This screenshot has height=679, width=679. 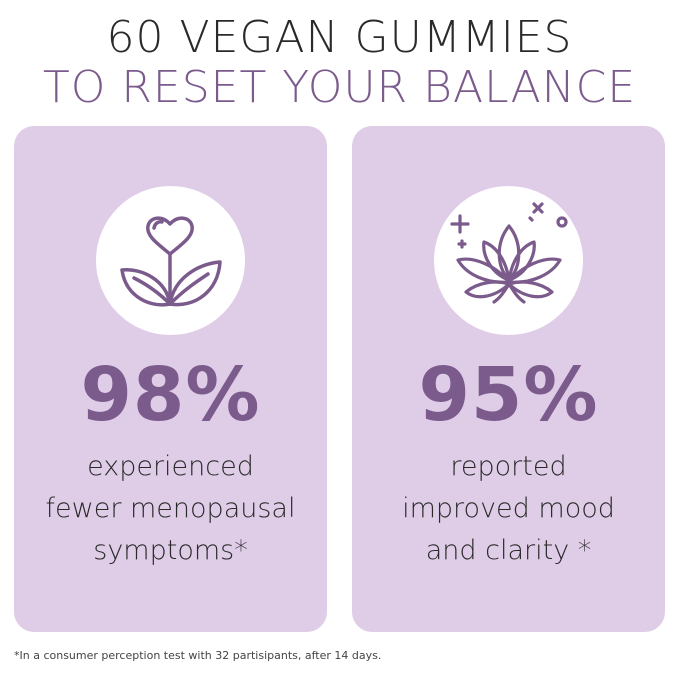 What do you see at coordinates (339, 37) in the screenshot?
I see `headline-line-1: 60 VEGAN GUMMIES` at bounding box center [339, 37].